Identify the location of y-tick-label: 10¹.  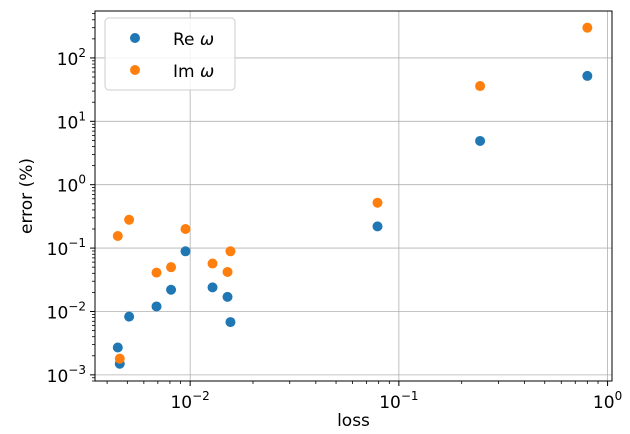
(71, 121).